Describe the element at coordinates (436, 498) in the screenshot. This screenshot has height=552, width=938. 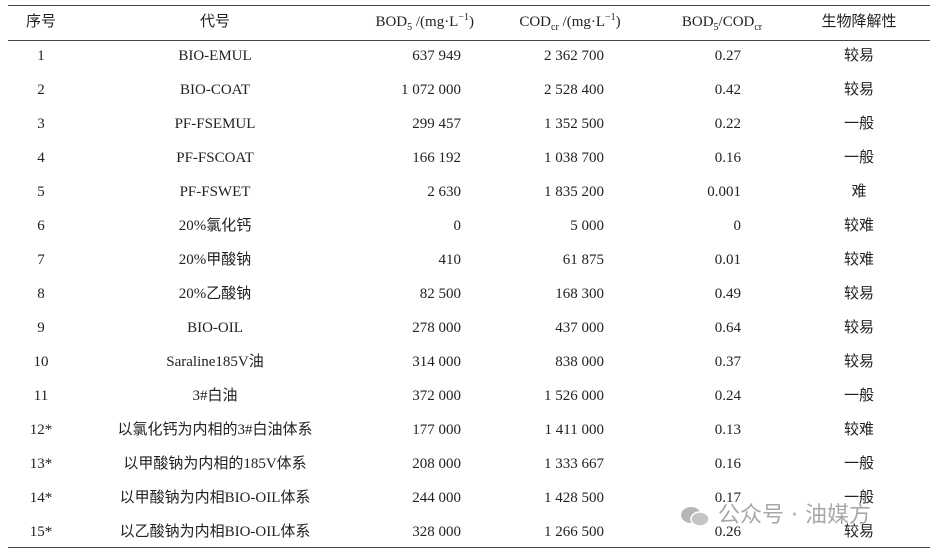
I see `table-cell: 244 000` at that location.